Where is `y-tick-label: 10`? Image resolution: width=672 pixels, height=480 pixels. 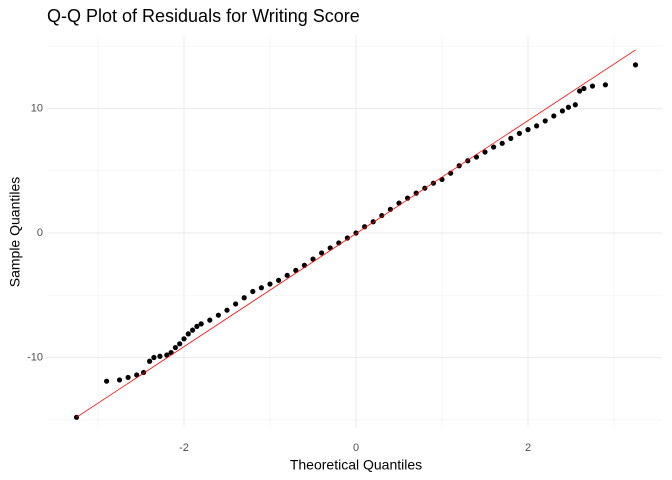 y-tick-label: 10 is located at coordinates (37, 108).